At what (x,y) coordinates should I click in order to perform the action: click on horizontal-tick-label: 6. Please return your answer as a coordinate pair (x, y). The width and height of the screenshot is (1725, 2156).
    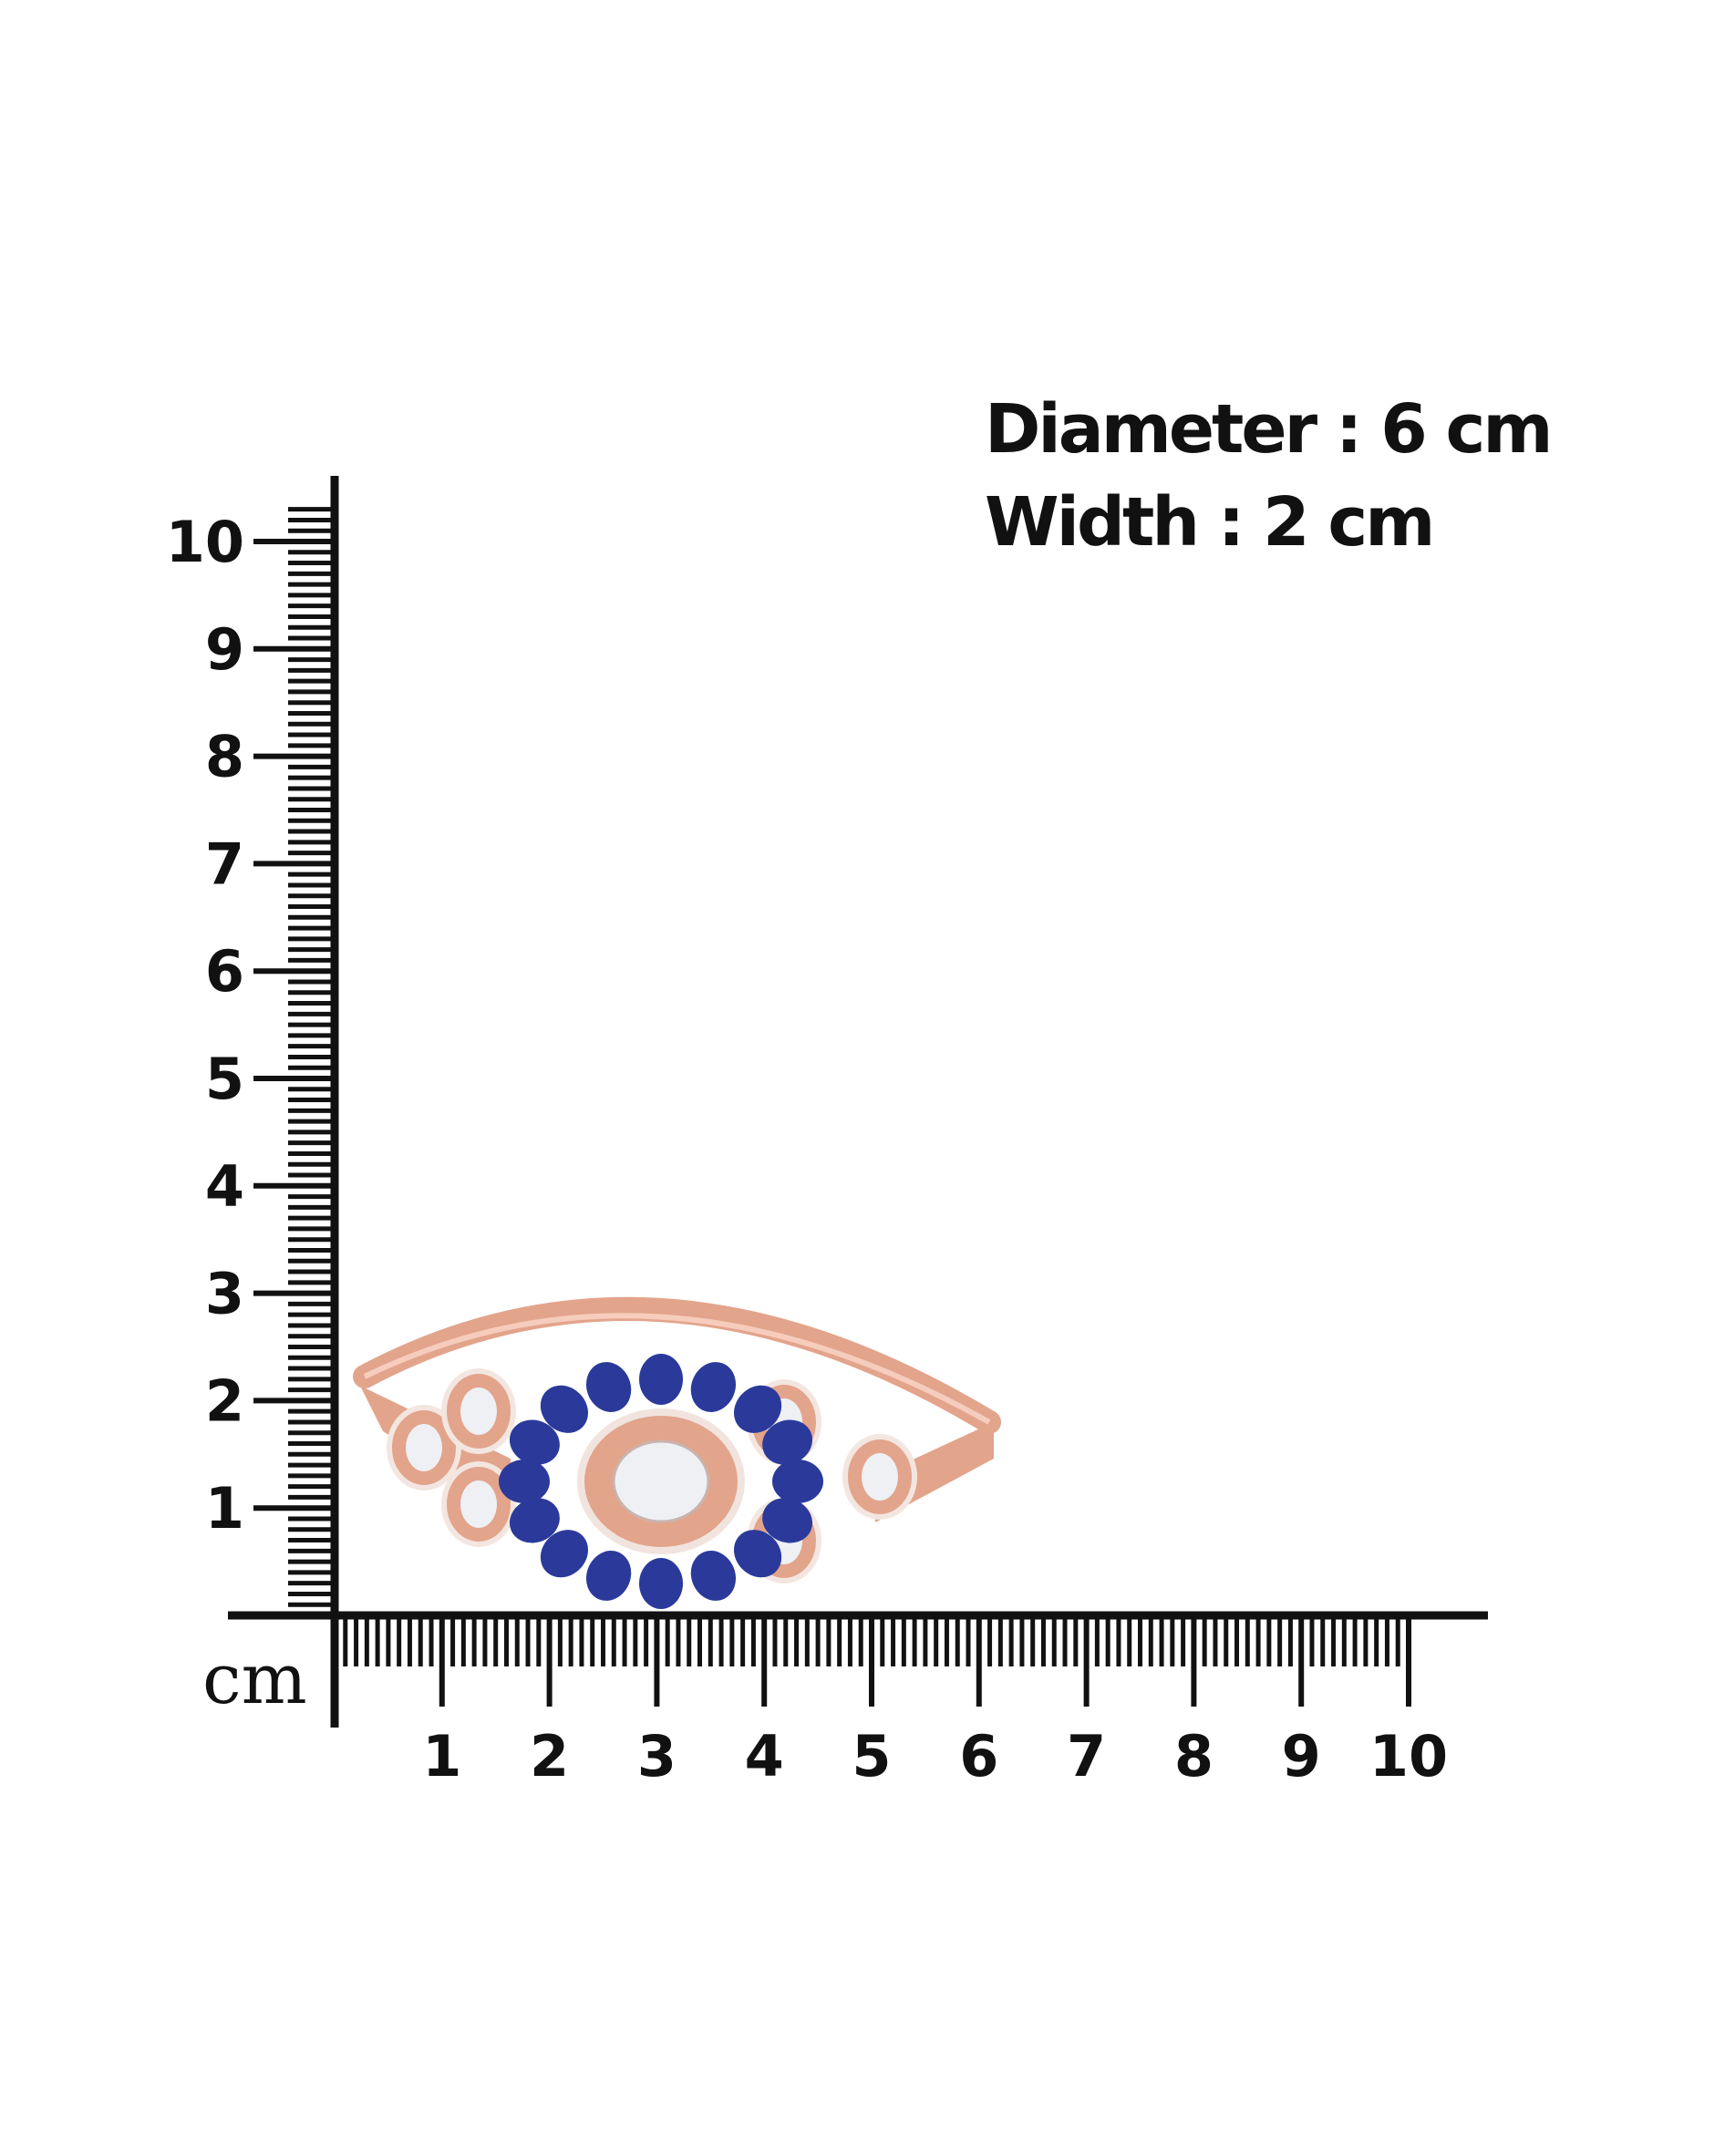
    Looking at the image, I should click on (979, 1756).